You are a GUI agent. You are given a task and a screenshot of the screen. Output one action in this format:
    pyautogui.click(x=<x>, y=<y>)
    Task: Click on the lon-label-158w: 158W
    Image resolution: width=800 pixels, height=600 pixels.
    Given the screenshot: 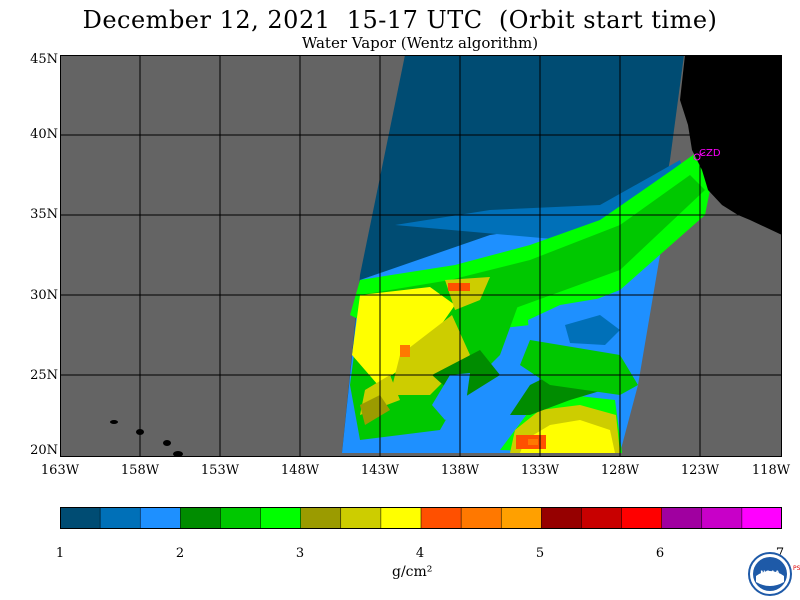 What is the action you would take?
    pyautogui.click(x=140, y=470)
    